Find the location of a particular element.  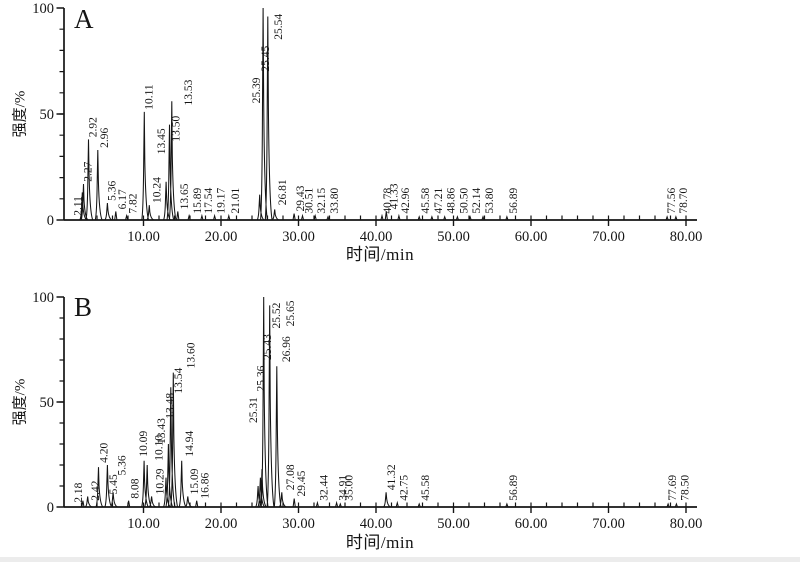

peak-label: 42.96 is located at coordinates (406, 200).